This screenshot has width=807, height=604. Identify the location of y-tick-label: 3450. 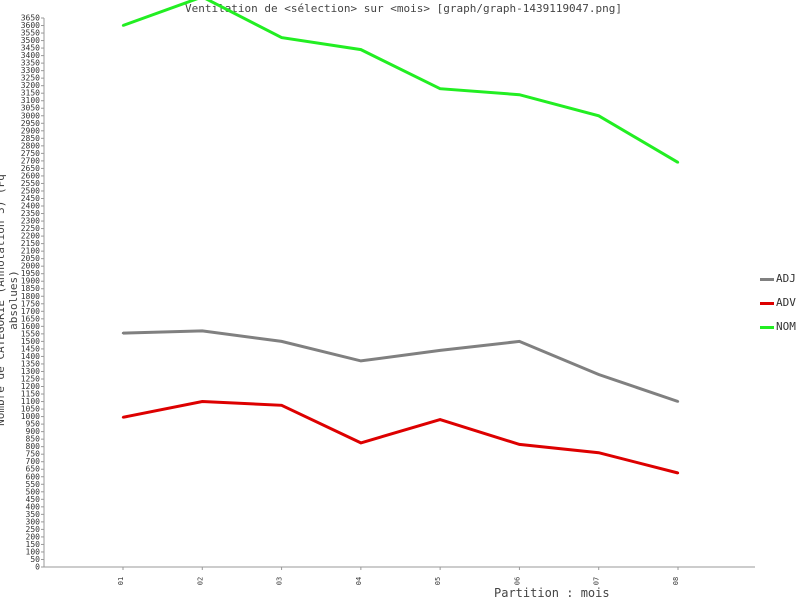
(30, 48).